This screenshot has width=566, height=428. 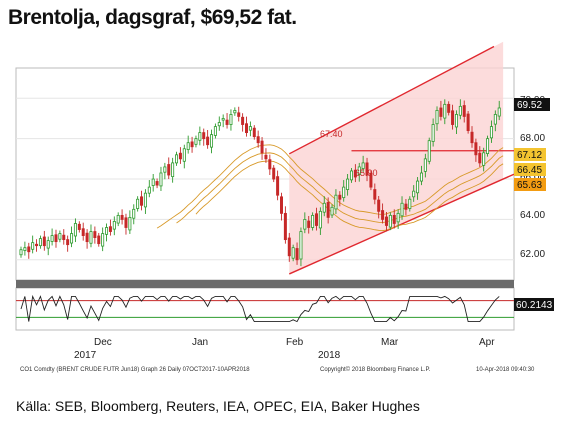 What do you see at coordinates (329, 355) in the screenshot?
I see `year-2018: 2018` at bounding box center [329, 355].